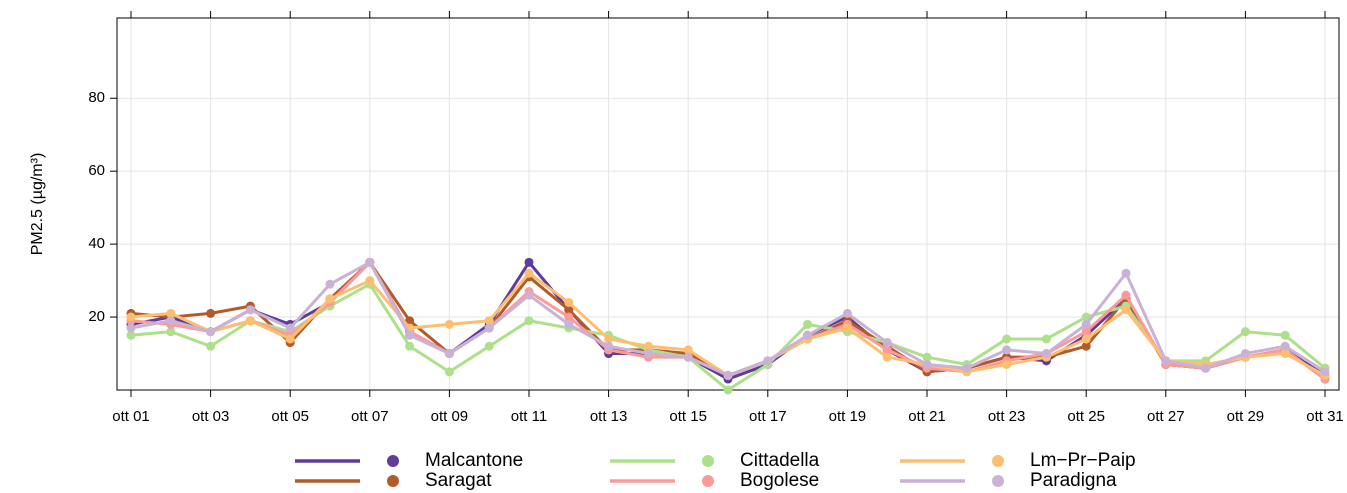  What do you see at coordinates (1166, 416) in the screenshot?
I see `x-tick-label: ott 27` at bounding box center [1166, 416].